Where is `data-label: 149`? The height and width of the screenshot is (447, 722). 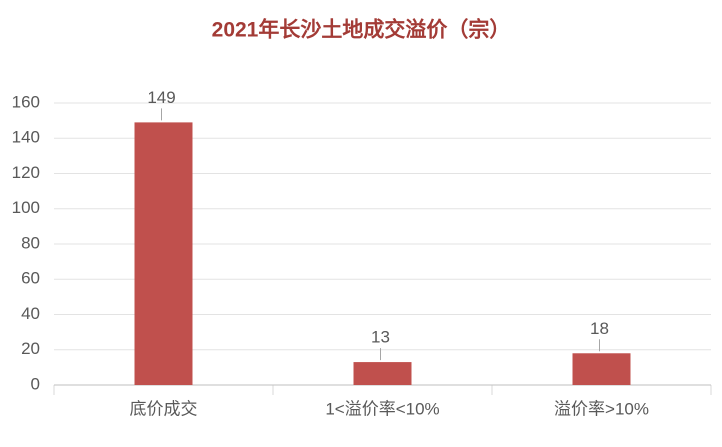
data-label: 149 is located at coordinates (161, 97).